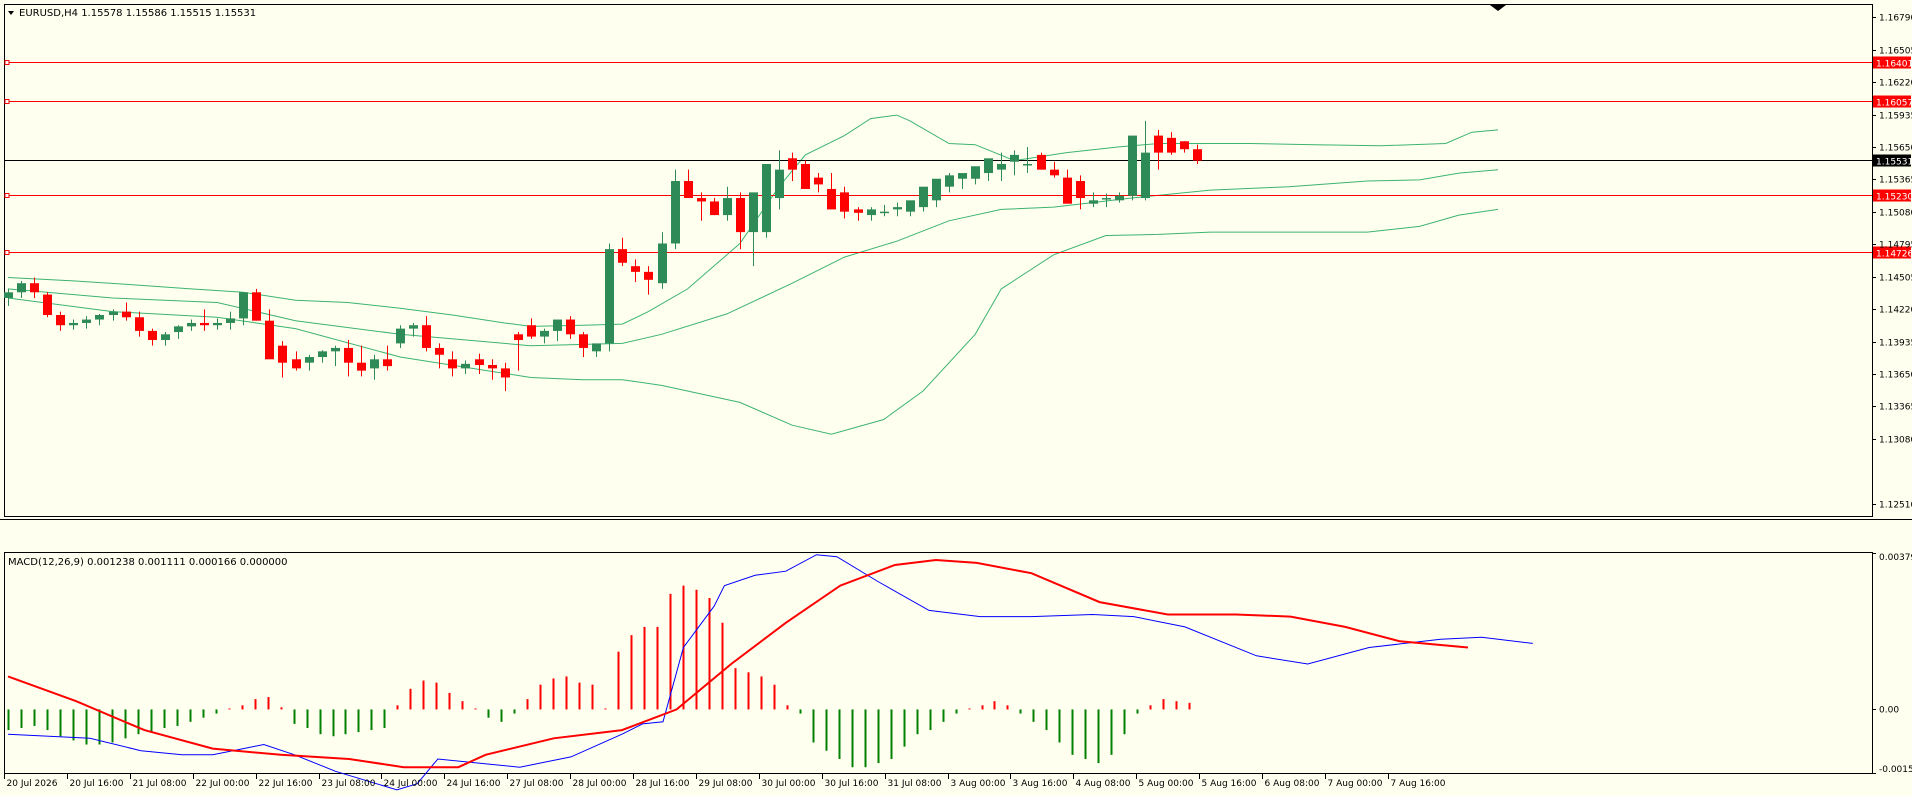 The width and height of the screenshot is (1912, 800). What do you see at coordinates (1103, 784) in the screenshot?
I see `time-tick-label: 4 Aug 08:00` at bounding box center [1103, 784].